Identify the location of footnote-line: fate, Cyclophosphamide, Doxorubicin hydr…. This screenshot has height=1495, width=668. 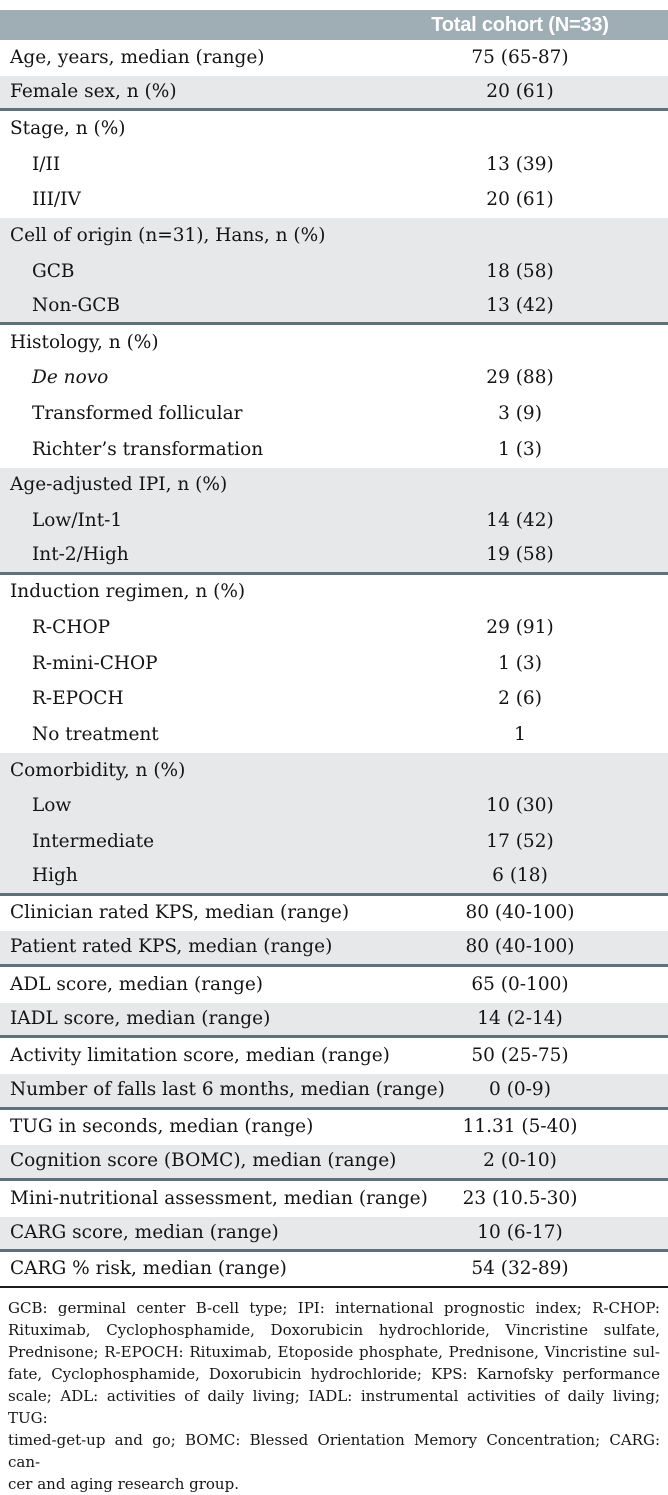
(334, 1373).